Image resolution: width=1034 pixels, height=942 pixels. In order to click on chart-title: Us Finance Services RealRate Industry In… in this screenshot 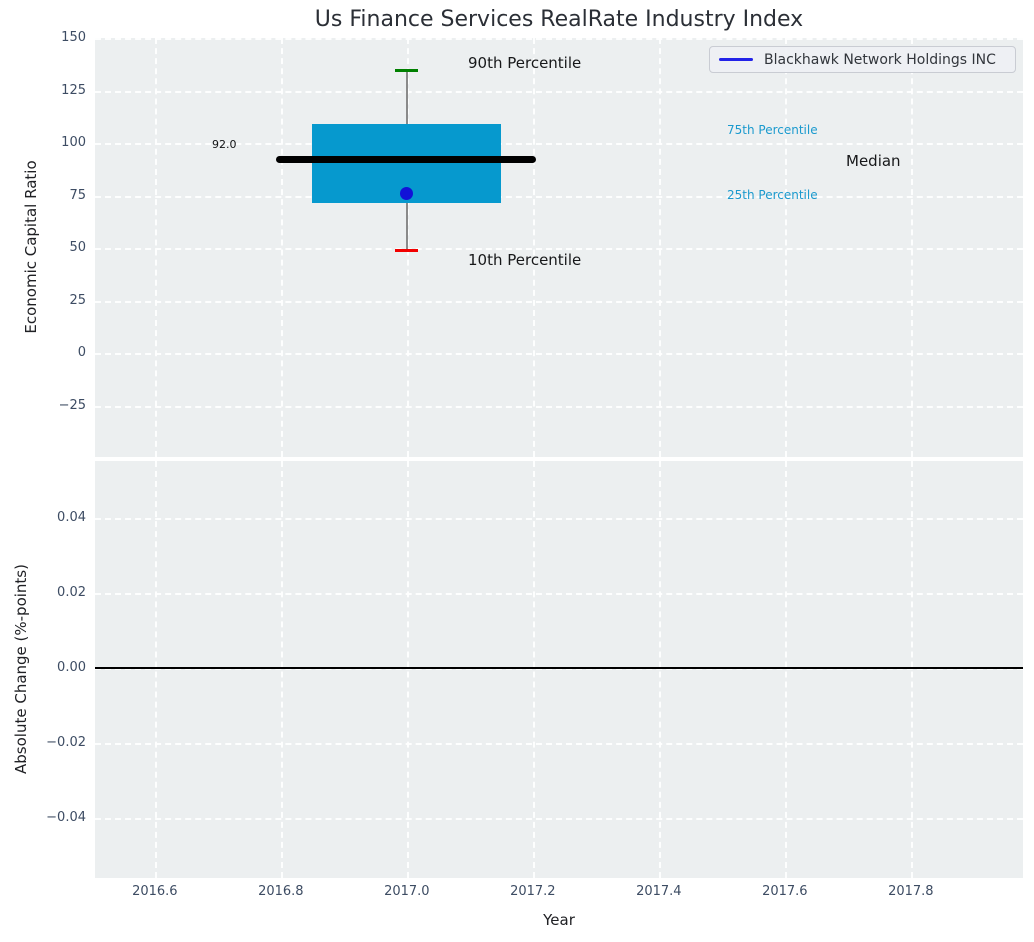, I will do `click(559, 19)`.